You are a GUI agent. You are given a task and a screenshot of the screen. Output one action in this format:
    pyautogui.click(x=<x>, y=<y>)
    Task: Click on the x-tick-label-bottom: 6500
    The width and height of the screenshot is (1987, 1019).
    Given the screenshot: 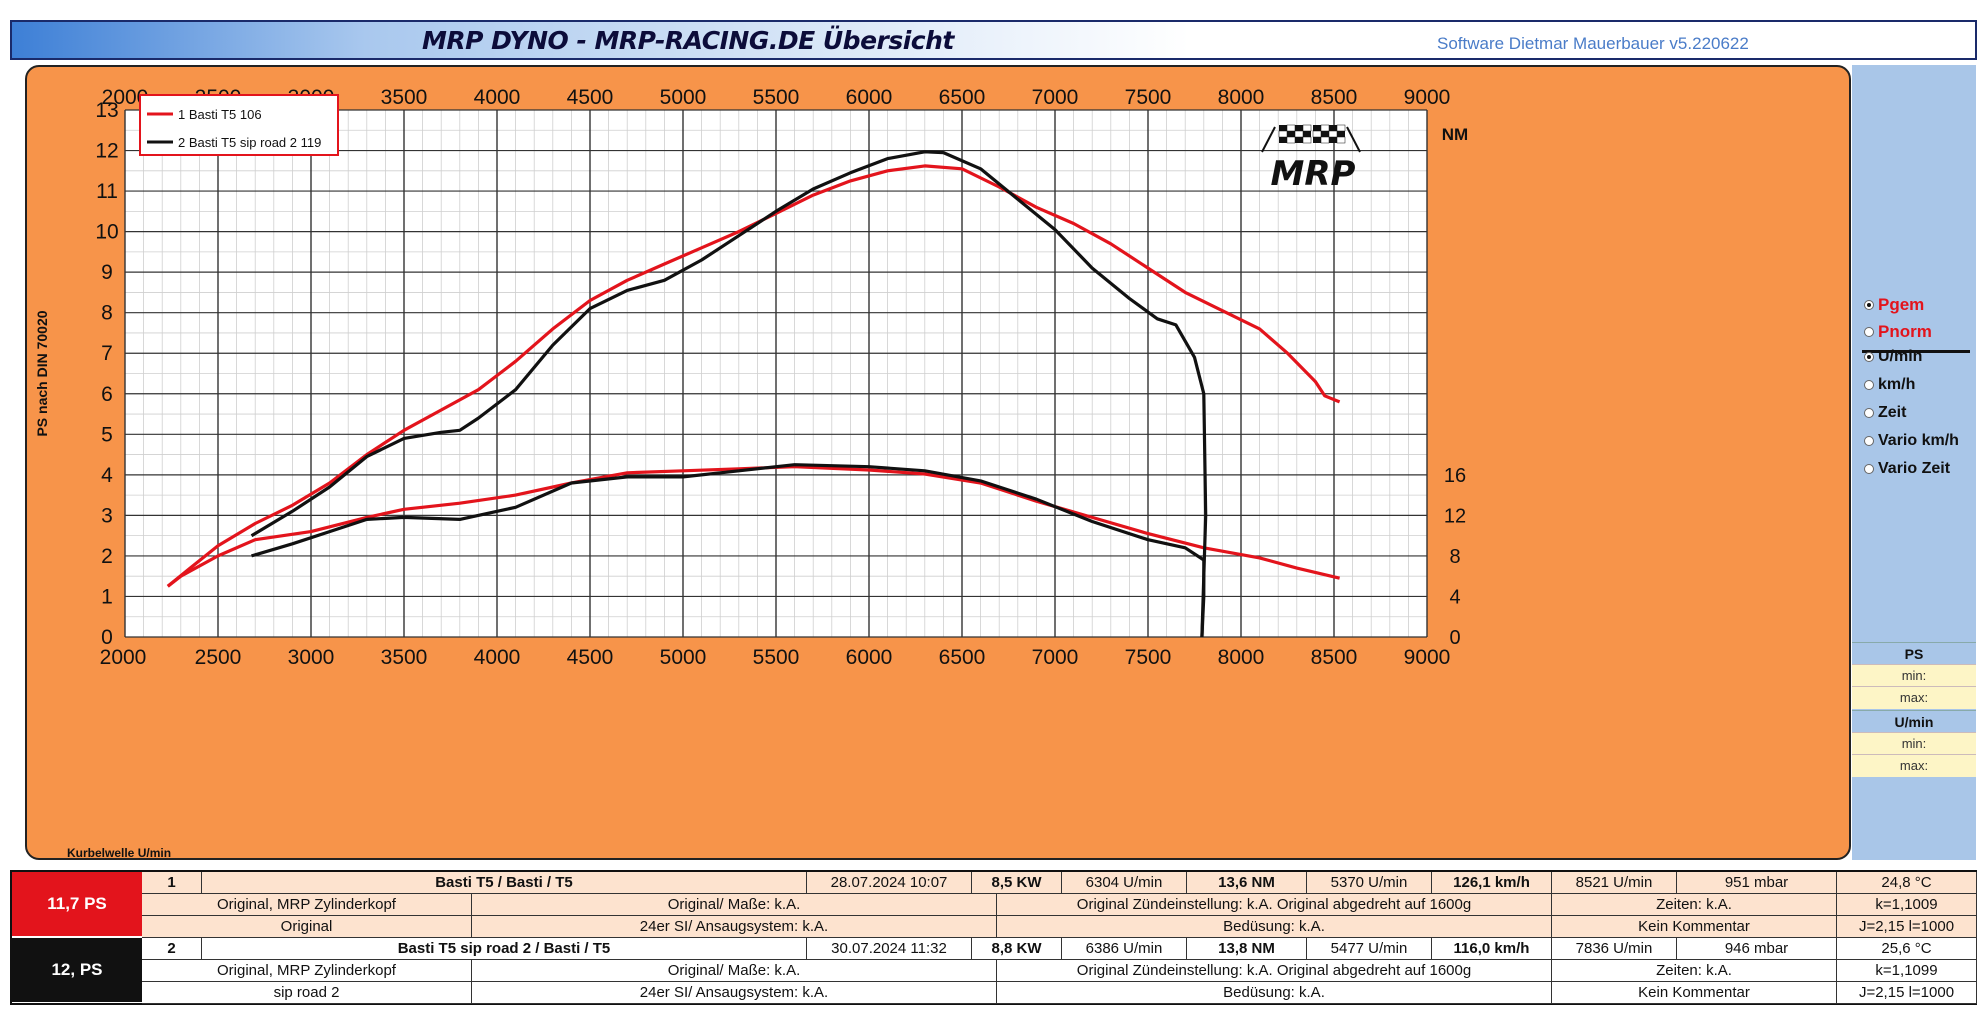 What is the action you would take?
    pyautogui.click(x=962, y=657)
    